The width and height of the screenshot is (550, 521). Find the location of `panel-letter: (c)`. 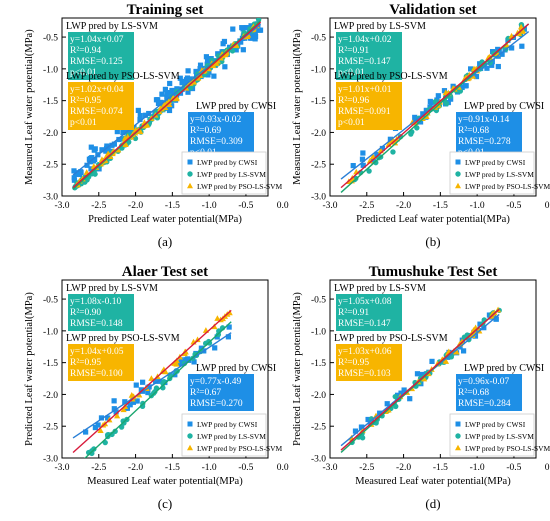

panel-letter: (c) is located at coordinates (165, 503).